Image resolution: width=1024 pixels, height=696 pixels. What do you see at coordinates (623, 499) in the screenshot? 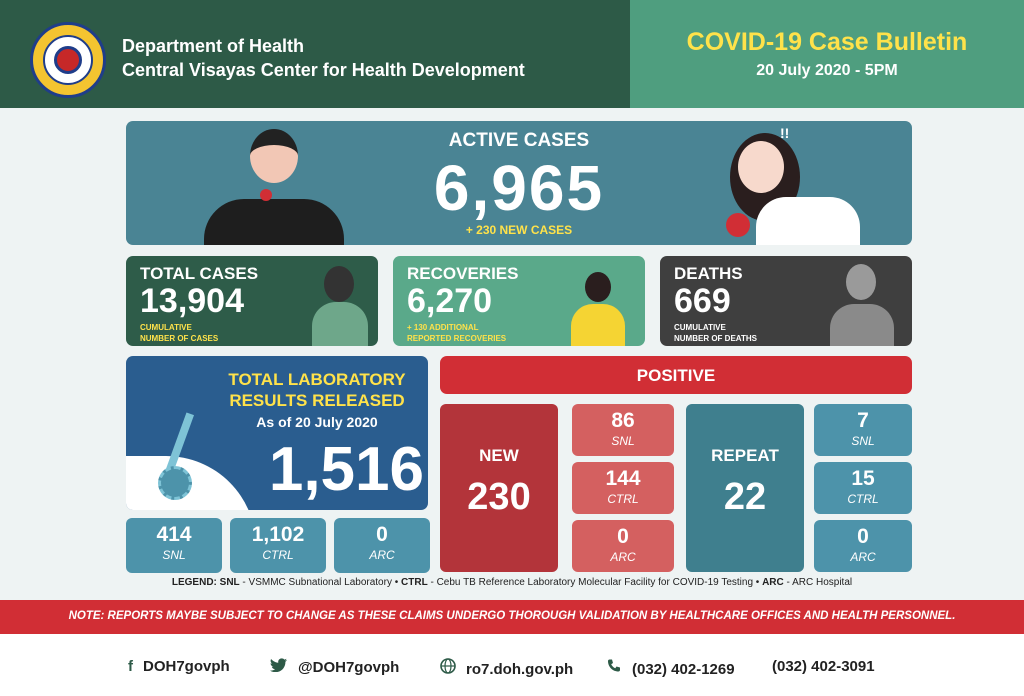
I see `new-ctrl-label: CTRL` at bounding box center [623, 499].